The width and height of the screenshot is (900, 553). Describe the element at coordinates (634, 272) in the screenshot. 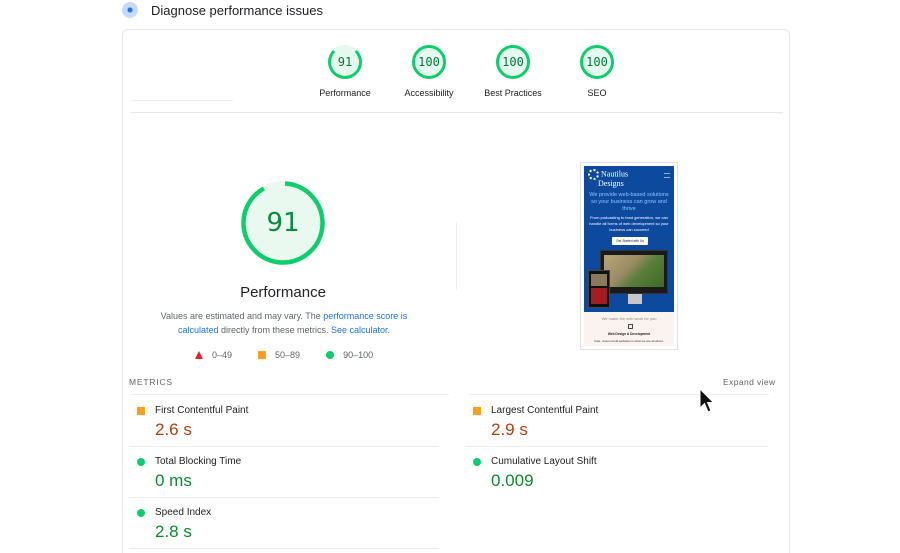

I see `monitor-image` at that location.